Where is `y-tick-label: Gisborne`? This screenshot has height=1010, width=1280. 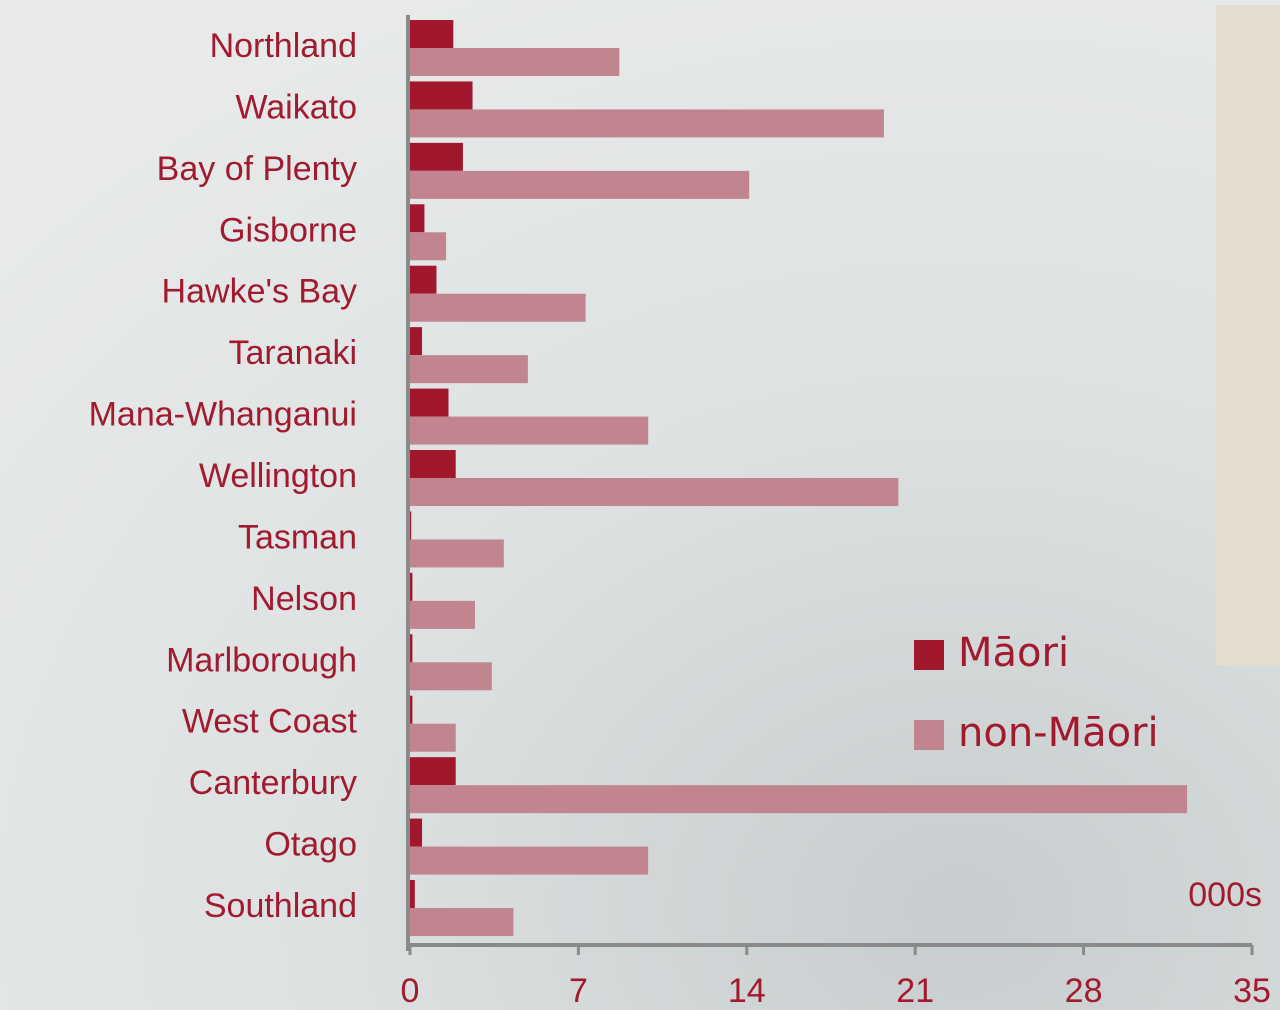
y-tick-label: Gisborne is located at coordinates (288, 230).